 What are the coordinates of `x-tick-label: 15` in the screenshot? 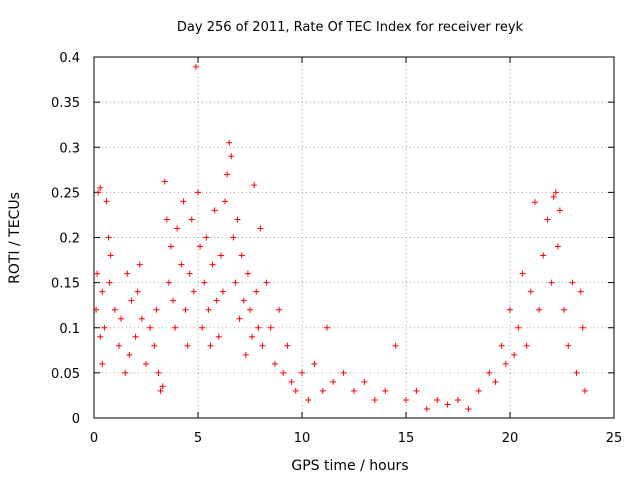 It's located at (406, 438).